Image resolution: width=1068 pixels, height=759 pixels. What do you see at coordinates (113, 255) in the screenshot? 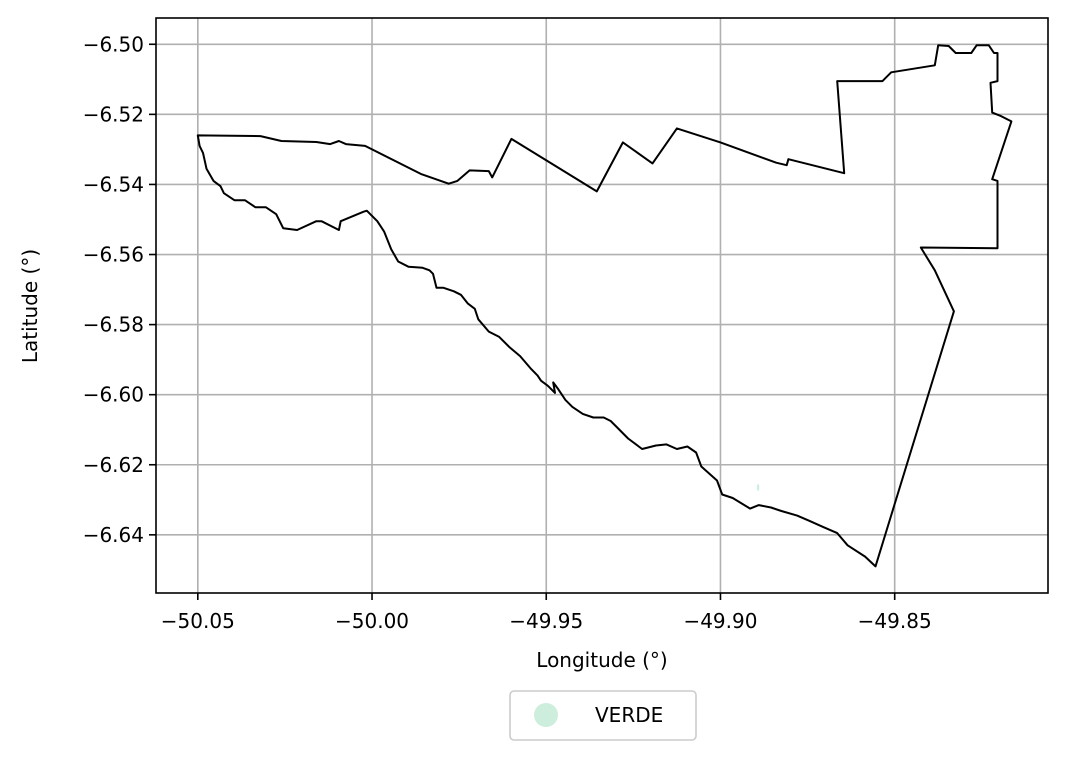
I see `y-tick-label: −6.56` at bounding box center [113, 255].